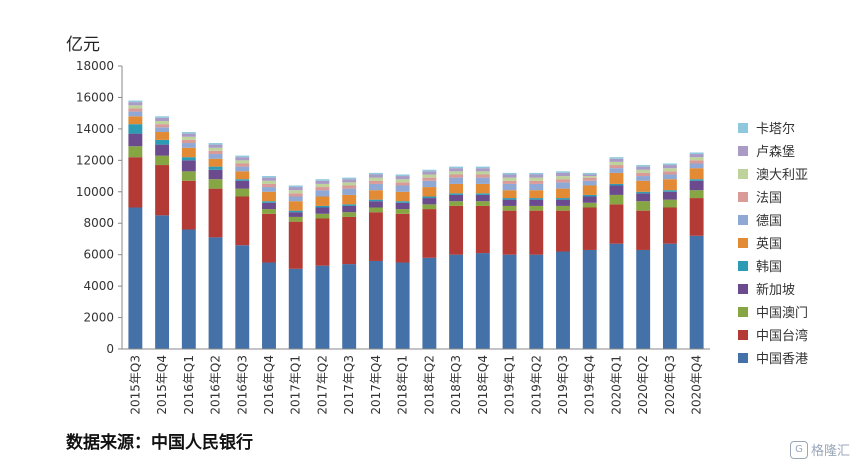 This screenshot has width=865, height=468. Describe the element at coordinates (773, 357) in the screenshot. I see `legend-item: 中国香港` at that location.